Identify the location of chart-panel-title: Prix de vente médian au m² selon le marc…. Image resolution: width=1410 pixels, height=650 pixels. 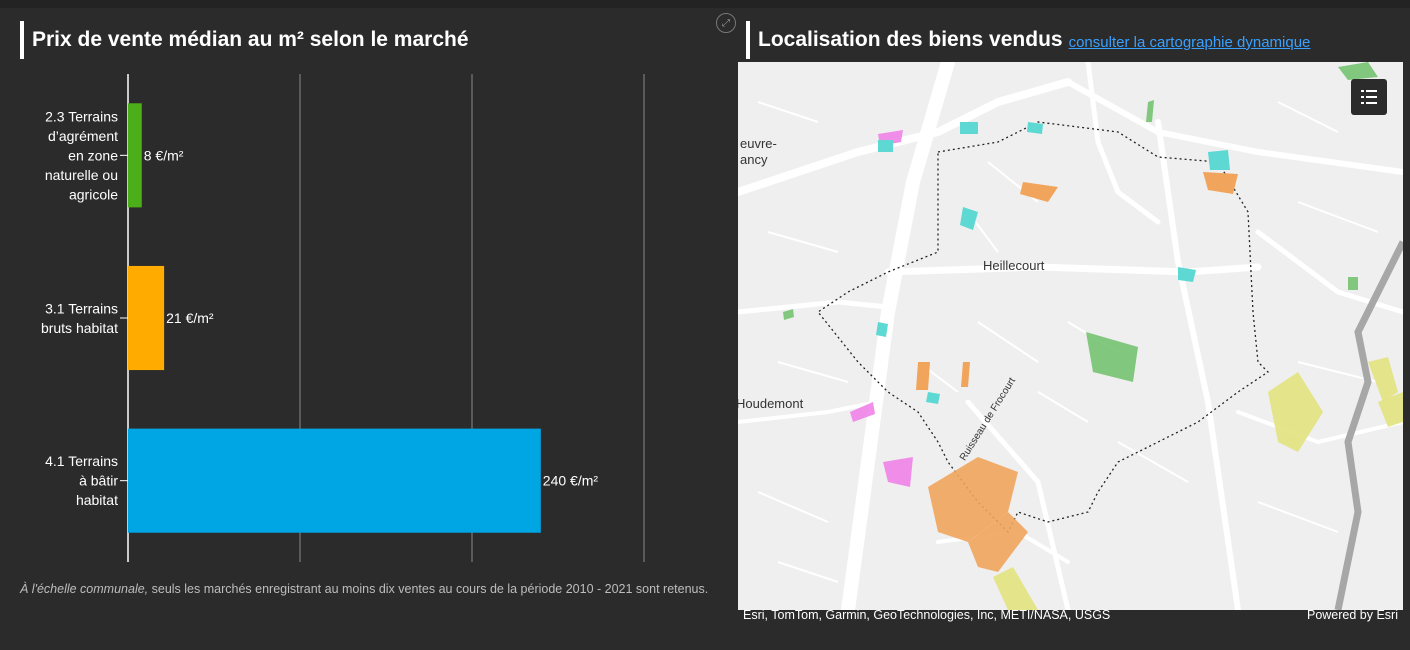
(244, 40).